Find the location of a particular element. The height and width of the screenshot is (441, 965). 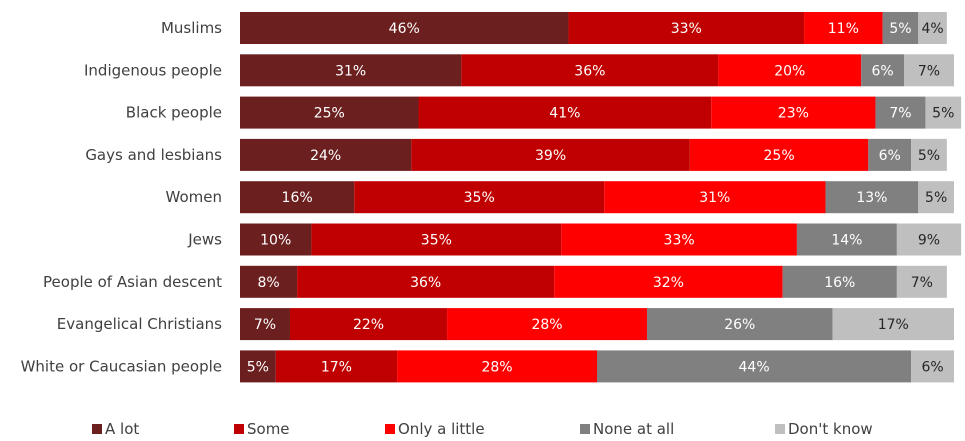

bar-segment-jews-don-t-know is located at coordinates (929, 239).